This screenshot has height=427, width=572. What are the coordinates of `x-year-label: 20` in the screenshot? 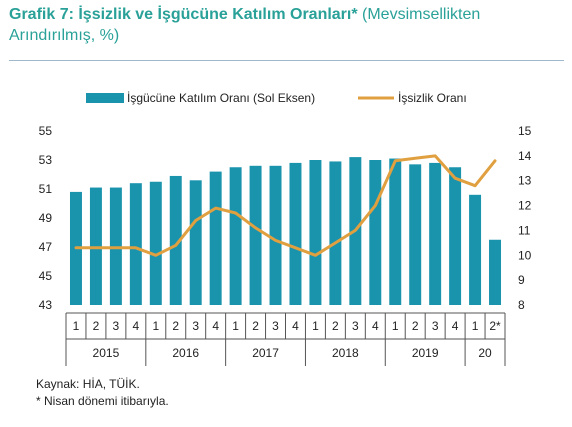 It's located at (485, 353).